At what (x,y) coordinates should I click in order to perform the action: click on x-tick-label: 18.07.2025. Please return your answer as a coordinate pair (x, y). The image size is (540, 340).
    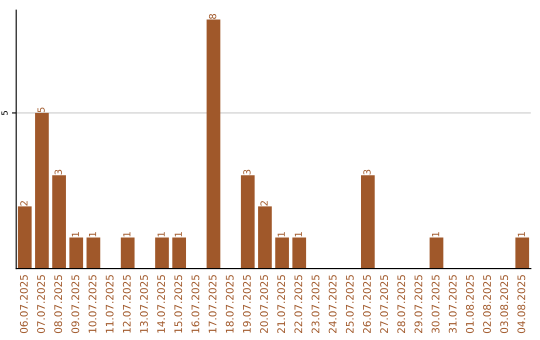
    Looking at the image, I should click on (230, 304).